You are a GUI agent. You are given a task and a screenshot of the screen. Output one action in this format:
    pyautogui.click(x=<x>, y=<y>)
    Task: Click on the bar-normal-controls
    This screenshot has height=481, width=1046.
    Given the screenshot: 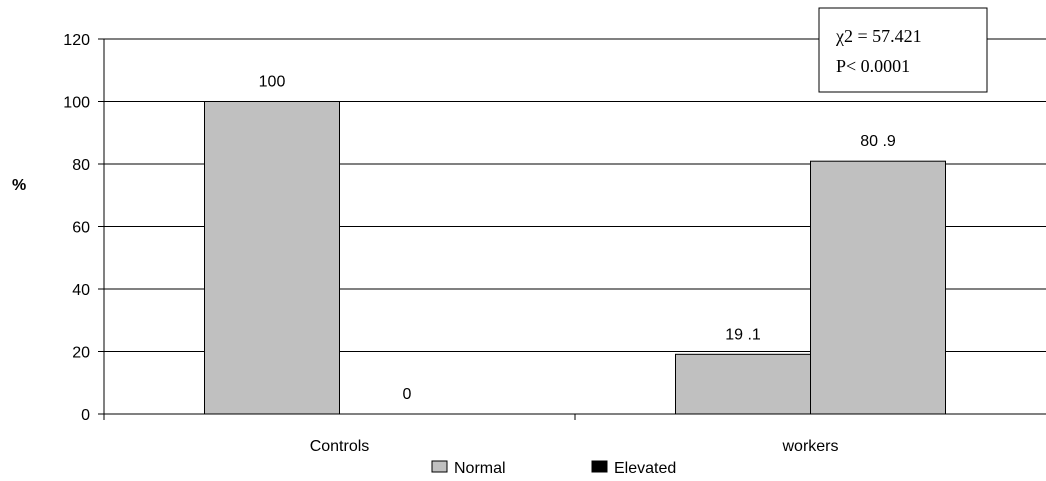 What is the action you would take?
    pyautogui.click(x=272, y=258)
    